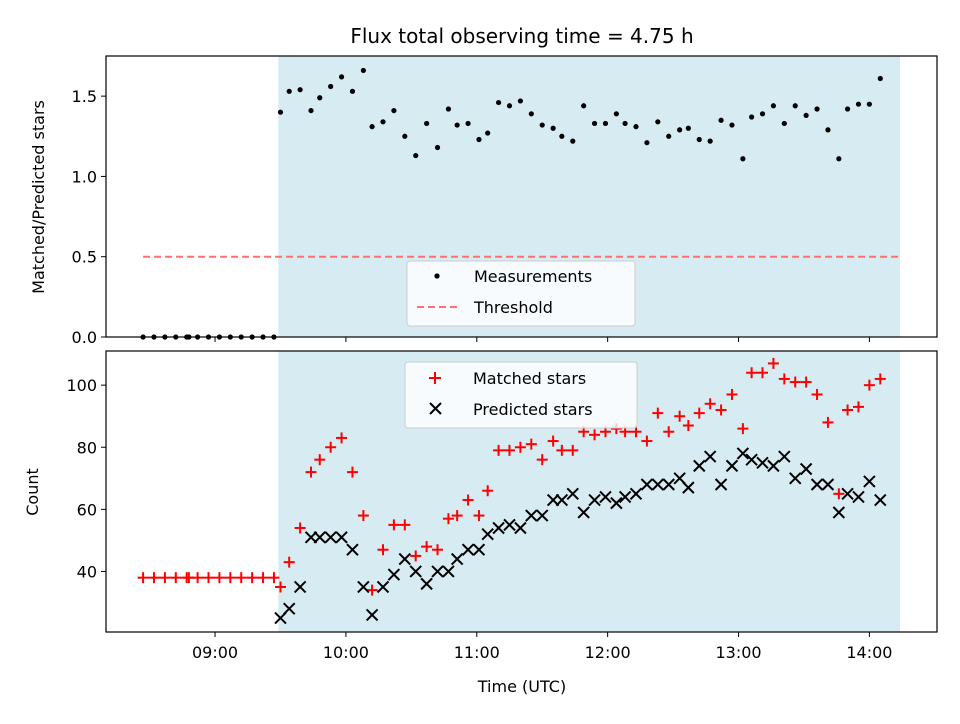 The image size is (960, 724). I want to click on ratio-y-tick-label: 0.0, so click(84, 337).